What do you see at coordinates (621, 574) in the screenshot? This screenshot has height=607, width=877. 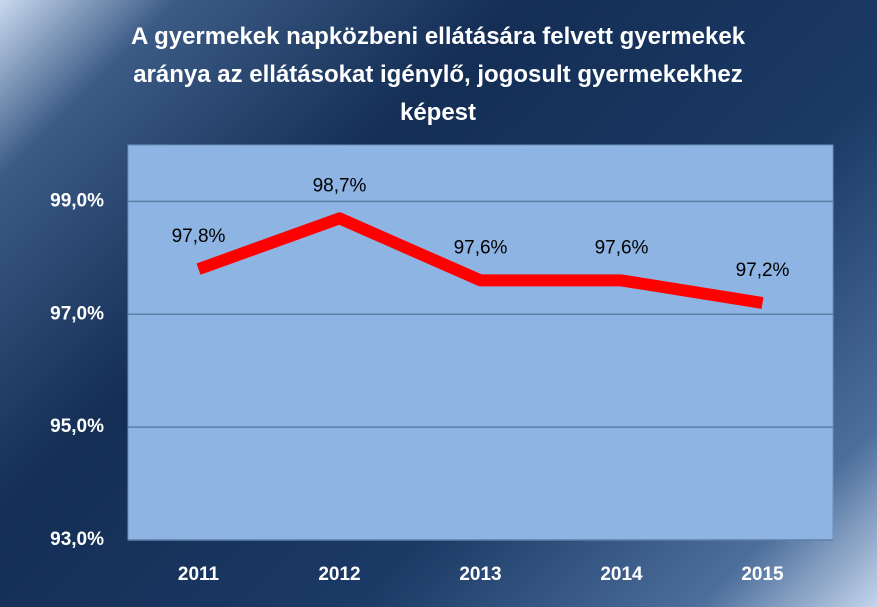 I see `x-tick-label: 2014` at bounding box center [621, 574].